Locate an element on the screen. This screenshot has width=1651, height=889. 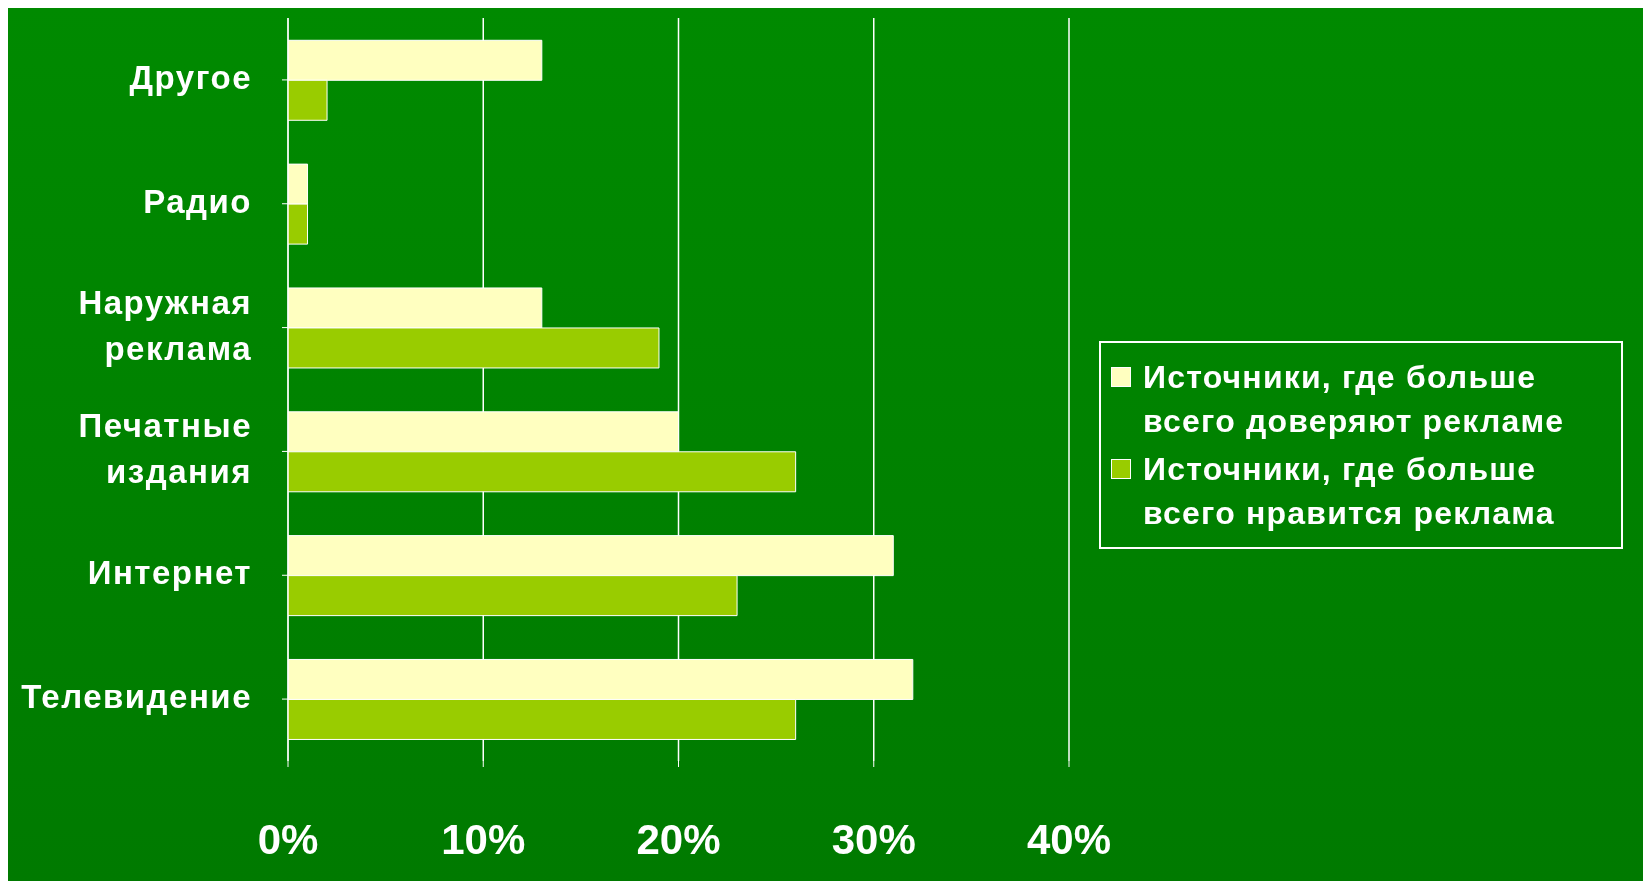
x-tick-label: 30% is located at coordinates (873, 839).